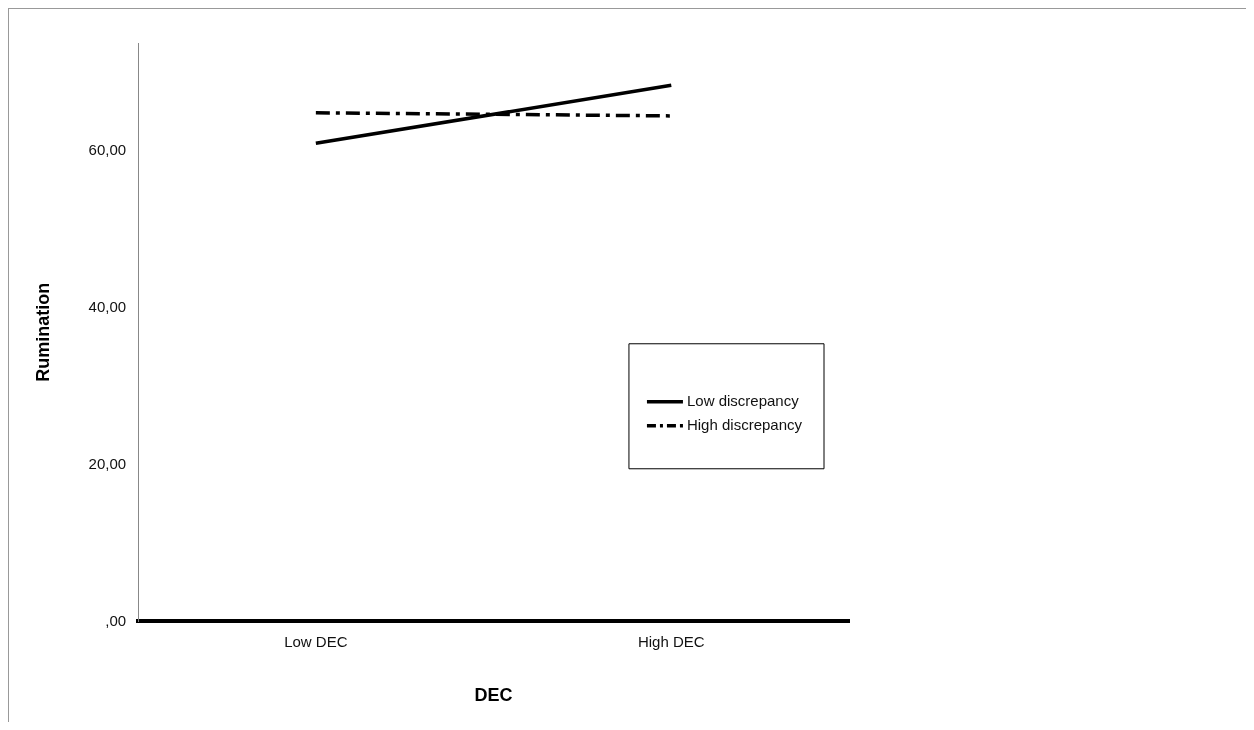 The width and height of the screenshot is (1254, 730). What do you see at coordinates (316, 641) in the screenshot?
I see `x-tick-label: Low DEC` at bounding box center [316, 641].